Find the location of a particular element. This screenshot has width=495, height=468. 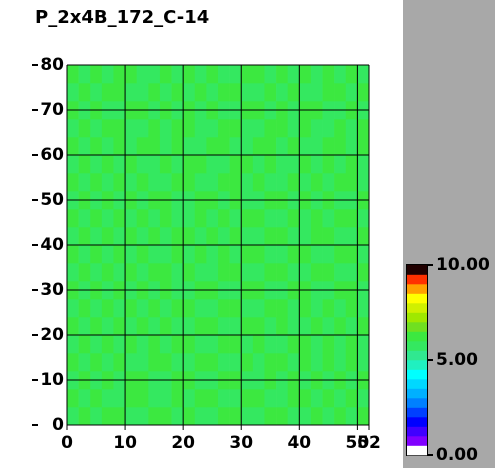

x-tick-label: 50 is located at coordinates (358, 443).